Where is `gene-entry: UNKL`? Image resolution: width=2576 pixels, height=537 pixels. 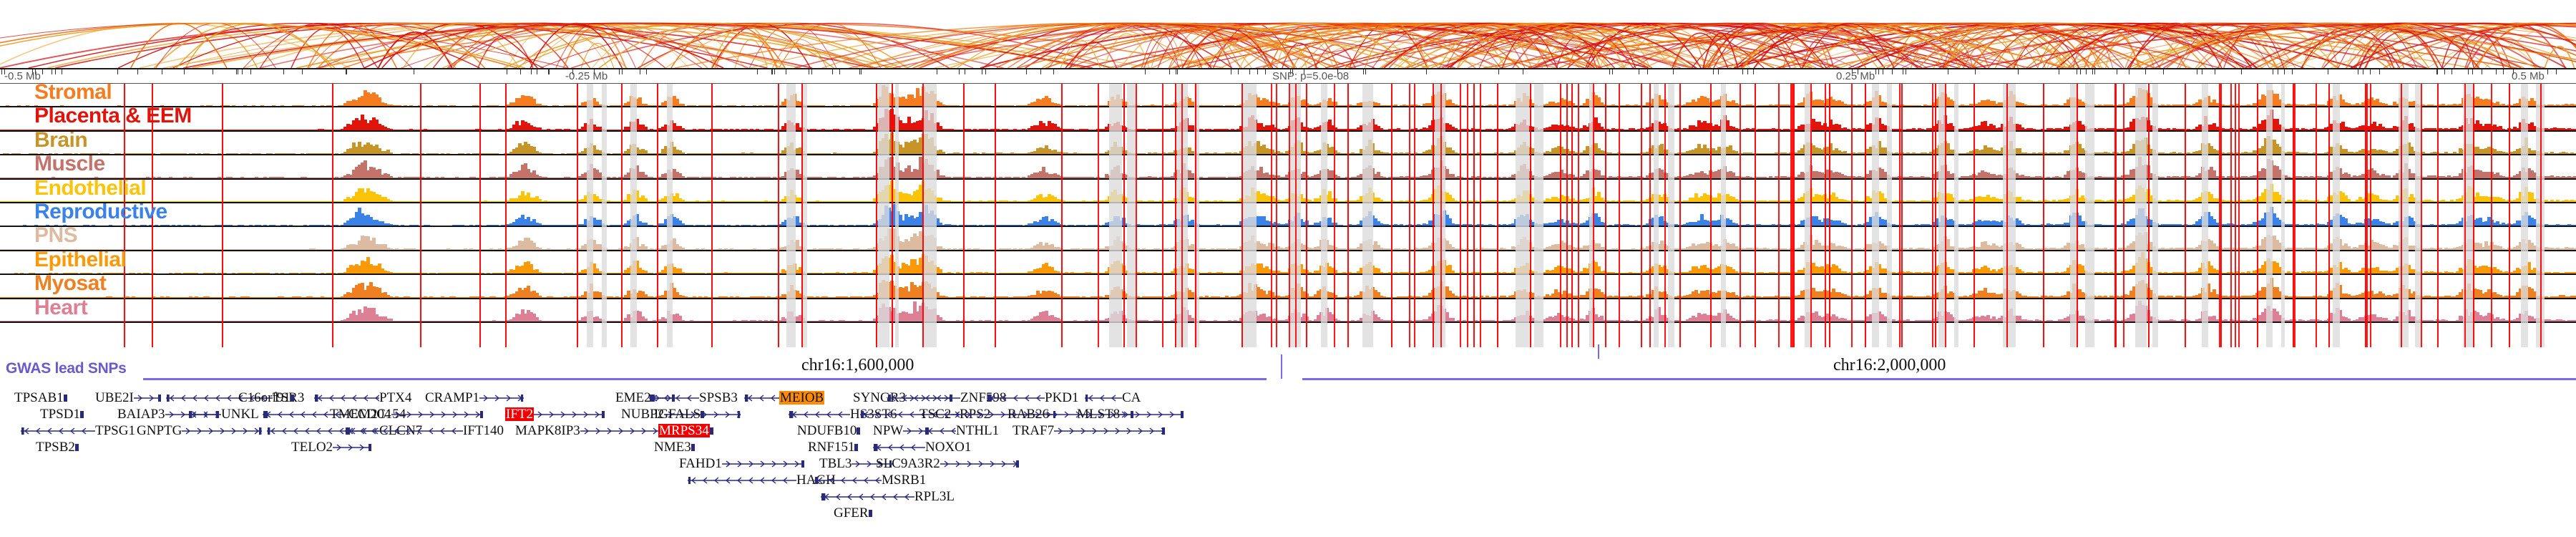
gene-entry: UNKL is located at coordinates (223, 414).